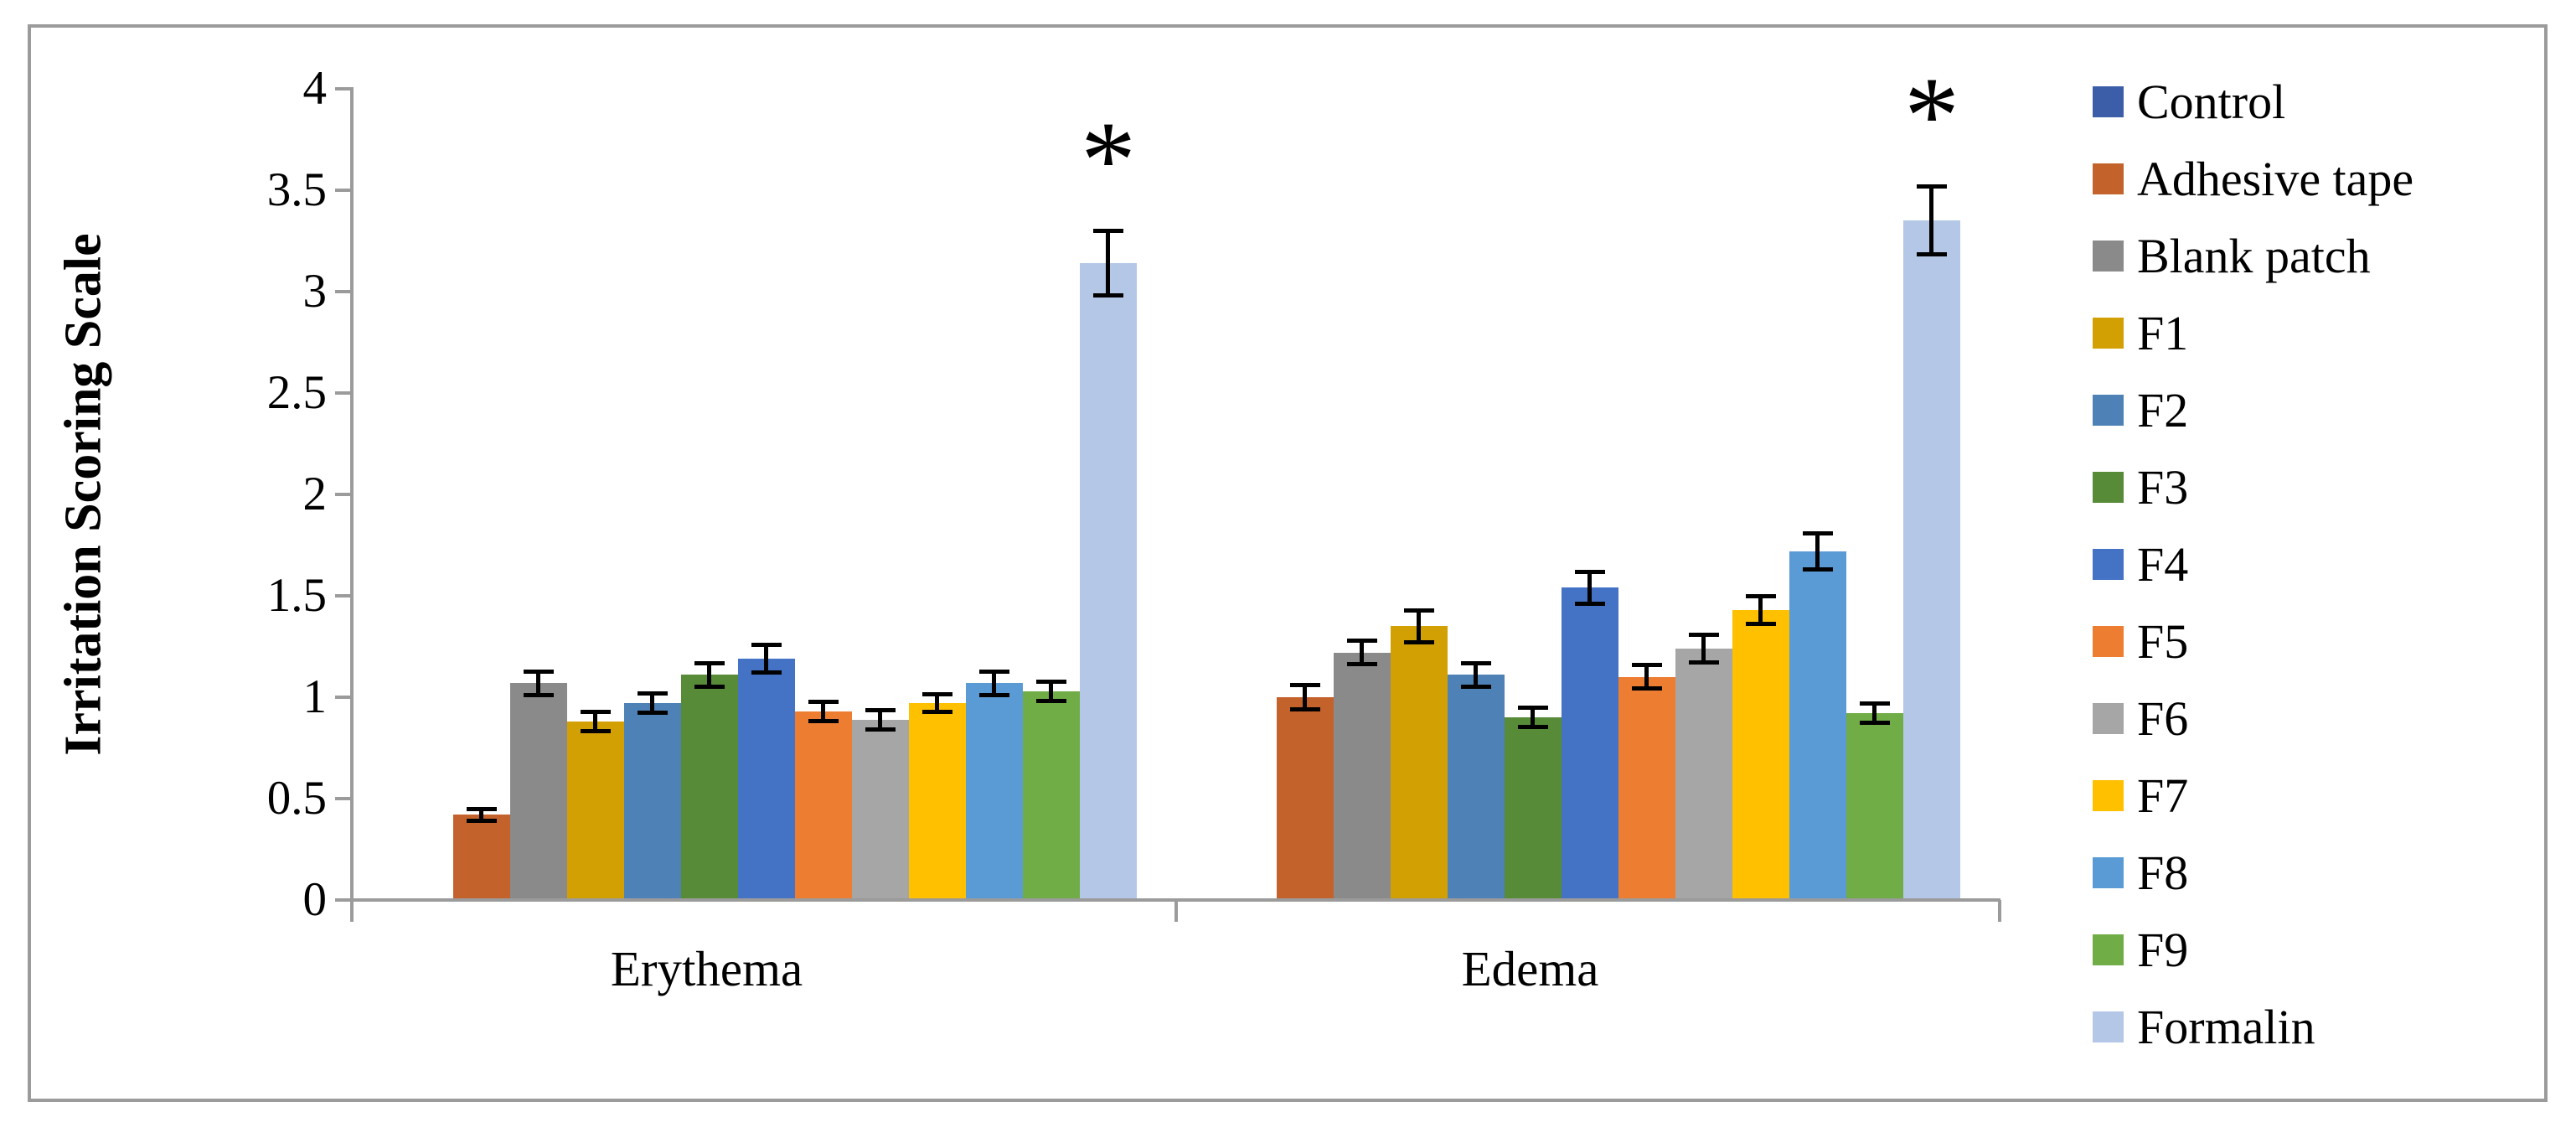 The width and height of the screenshot is (2576, 1138). Describe the element at coordinates (2275, 178) in the screenshot. I see `legend-label: Adhesive tape` at that location.